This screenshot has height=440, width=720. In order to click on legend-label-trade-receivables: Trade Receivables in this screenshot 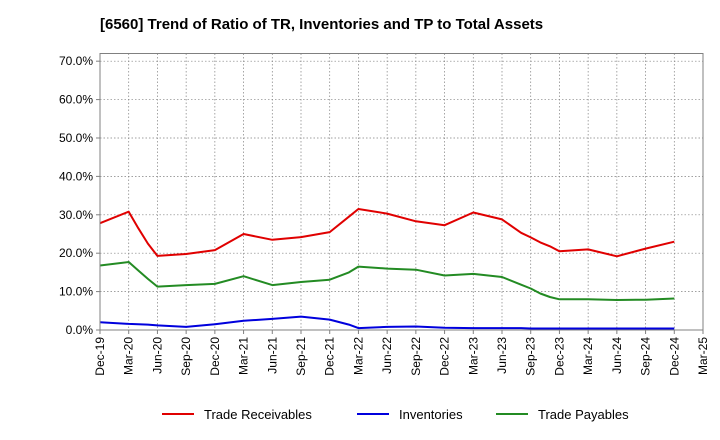, I will do `click(258, 414)`.